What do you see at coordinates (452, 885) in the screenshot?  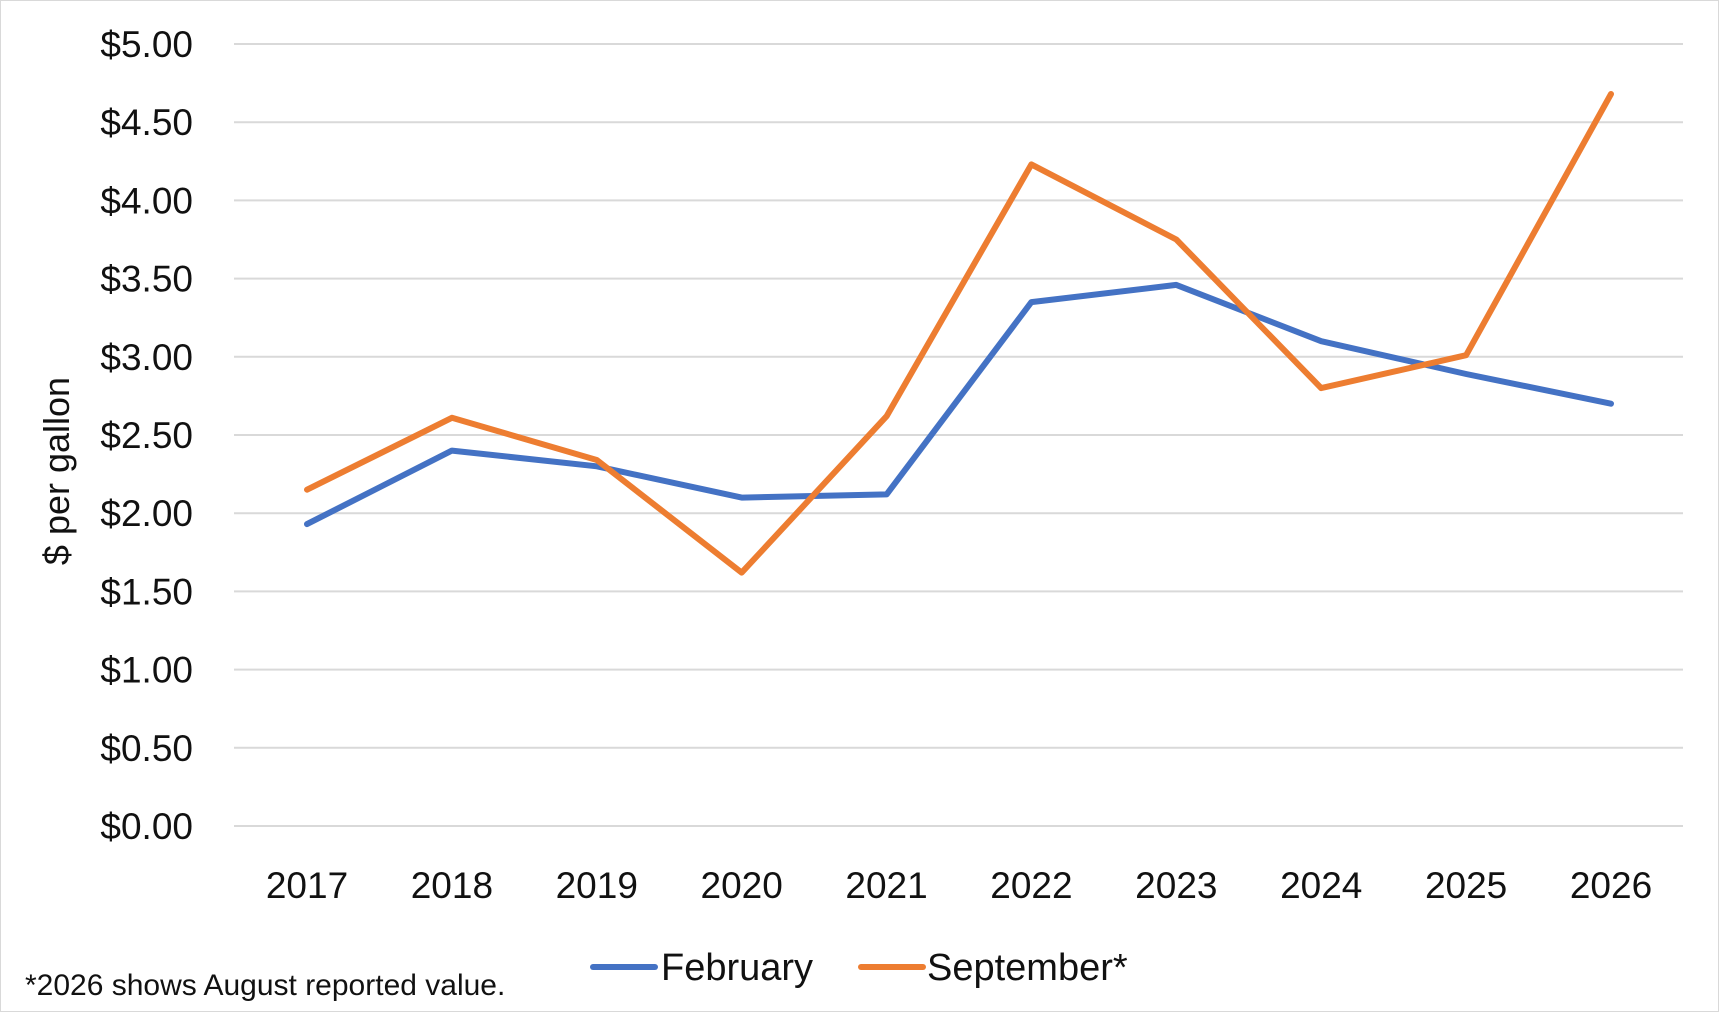 I see `x-tick-label: 2018` at bounding box center [452, 885].